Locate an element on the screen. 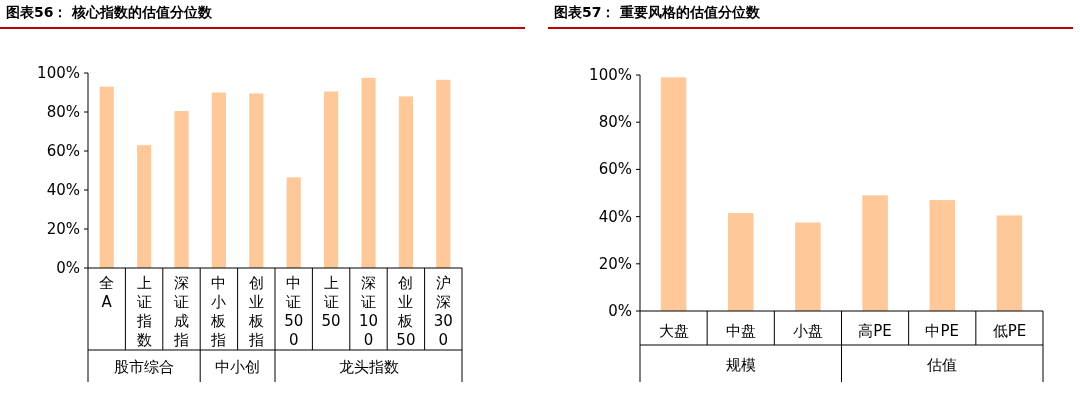 This screenshot has width=1080, height=413. x-tick-label: 沪深300 is located at coordinates (443, 311).